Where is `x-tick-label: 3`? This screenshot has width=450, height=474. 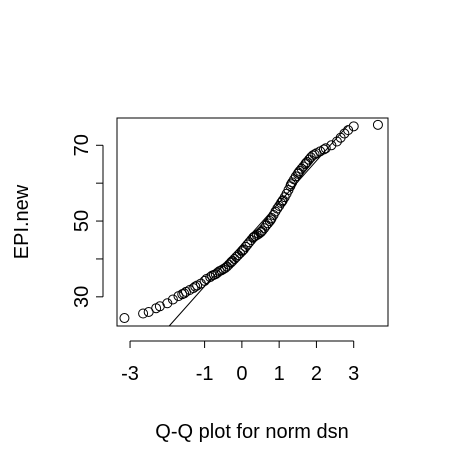 x-tick-label: 3 is located at coordinates (353, 374).